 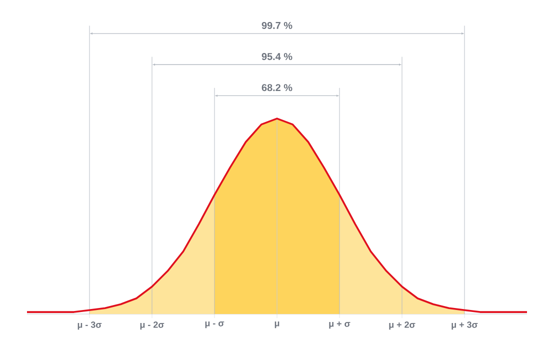 What do you see at coordinates (90, 326) in the screenshot?
I see `x-tick-label: μ - 3σ` at bounding box center [90, 326].